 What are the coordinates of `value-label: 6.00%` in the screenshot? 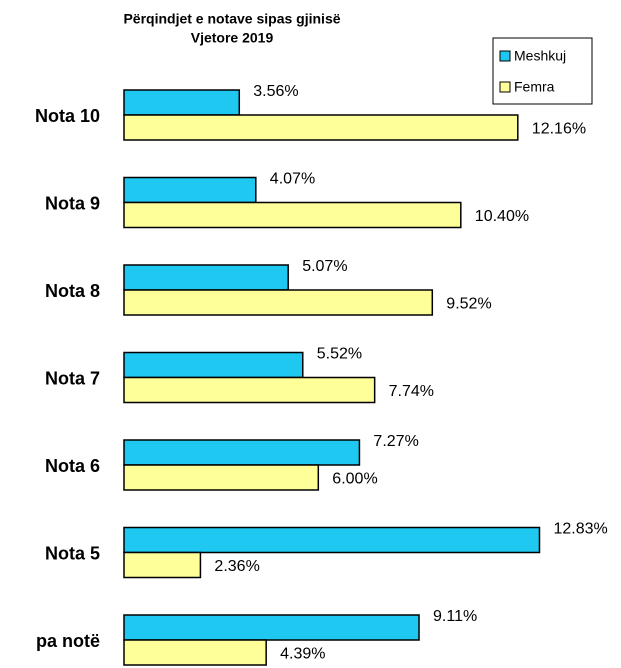 It's located at (354, 479).